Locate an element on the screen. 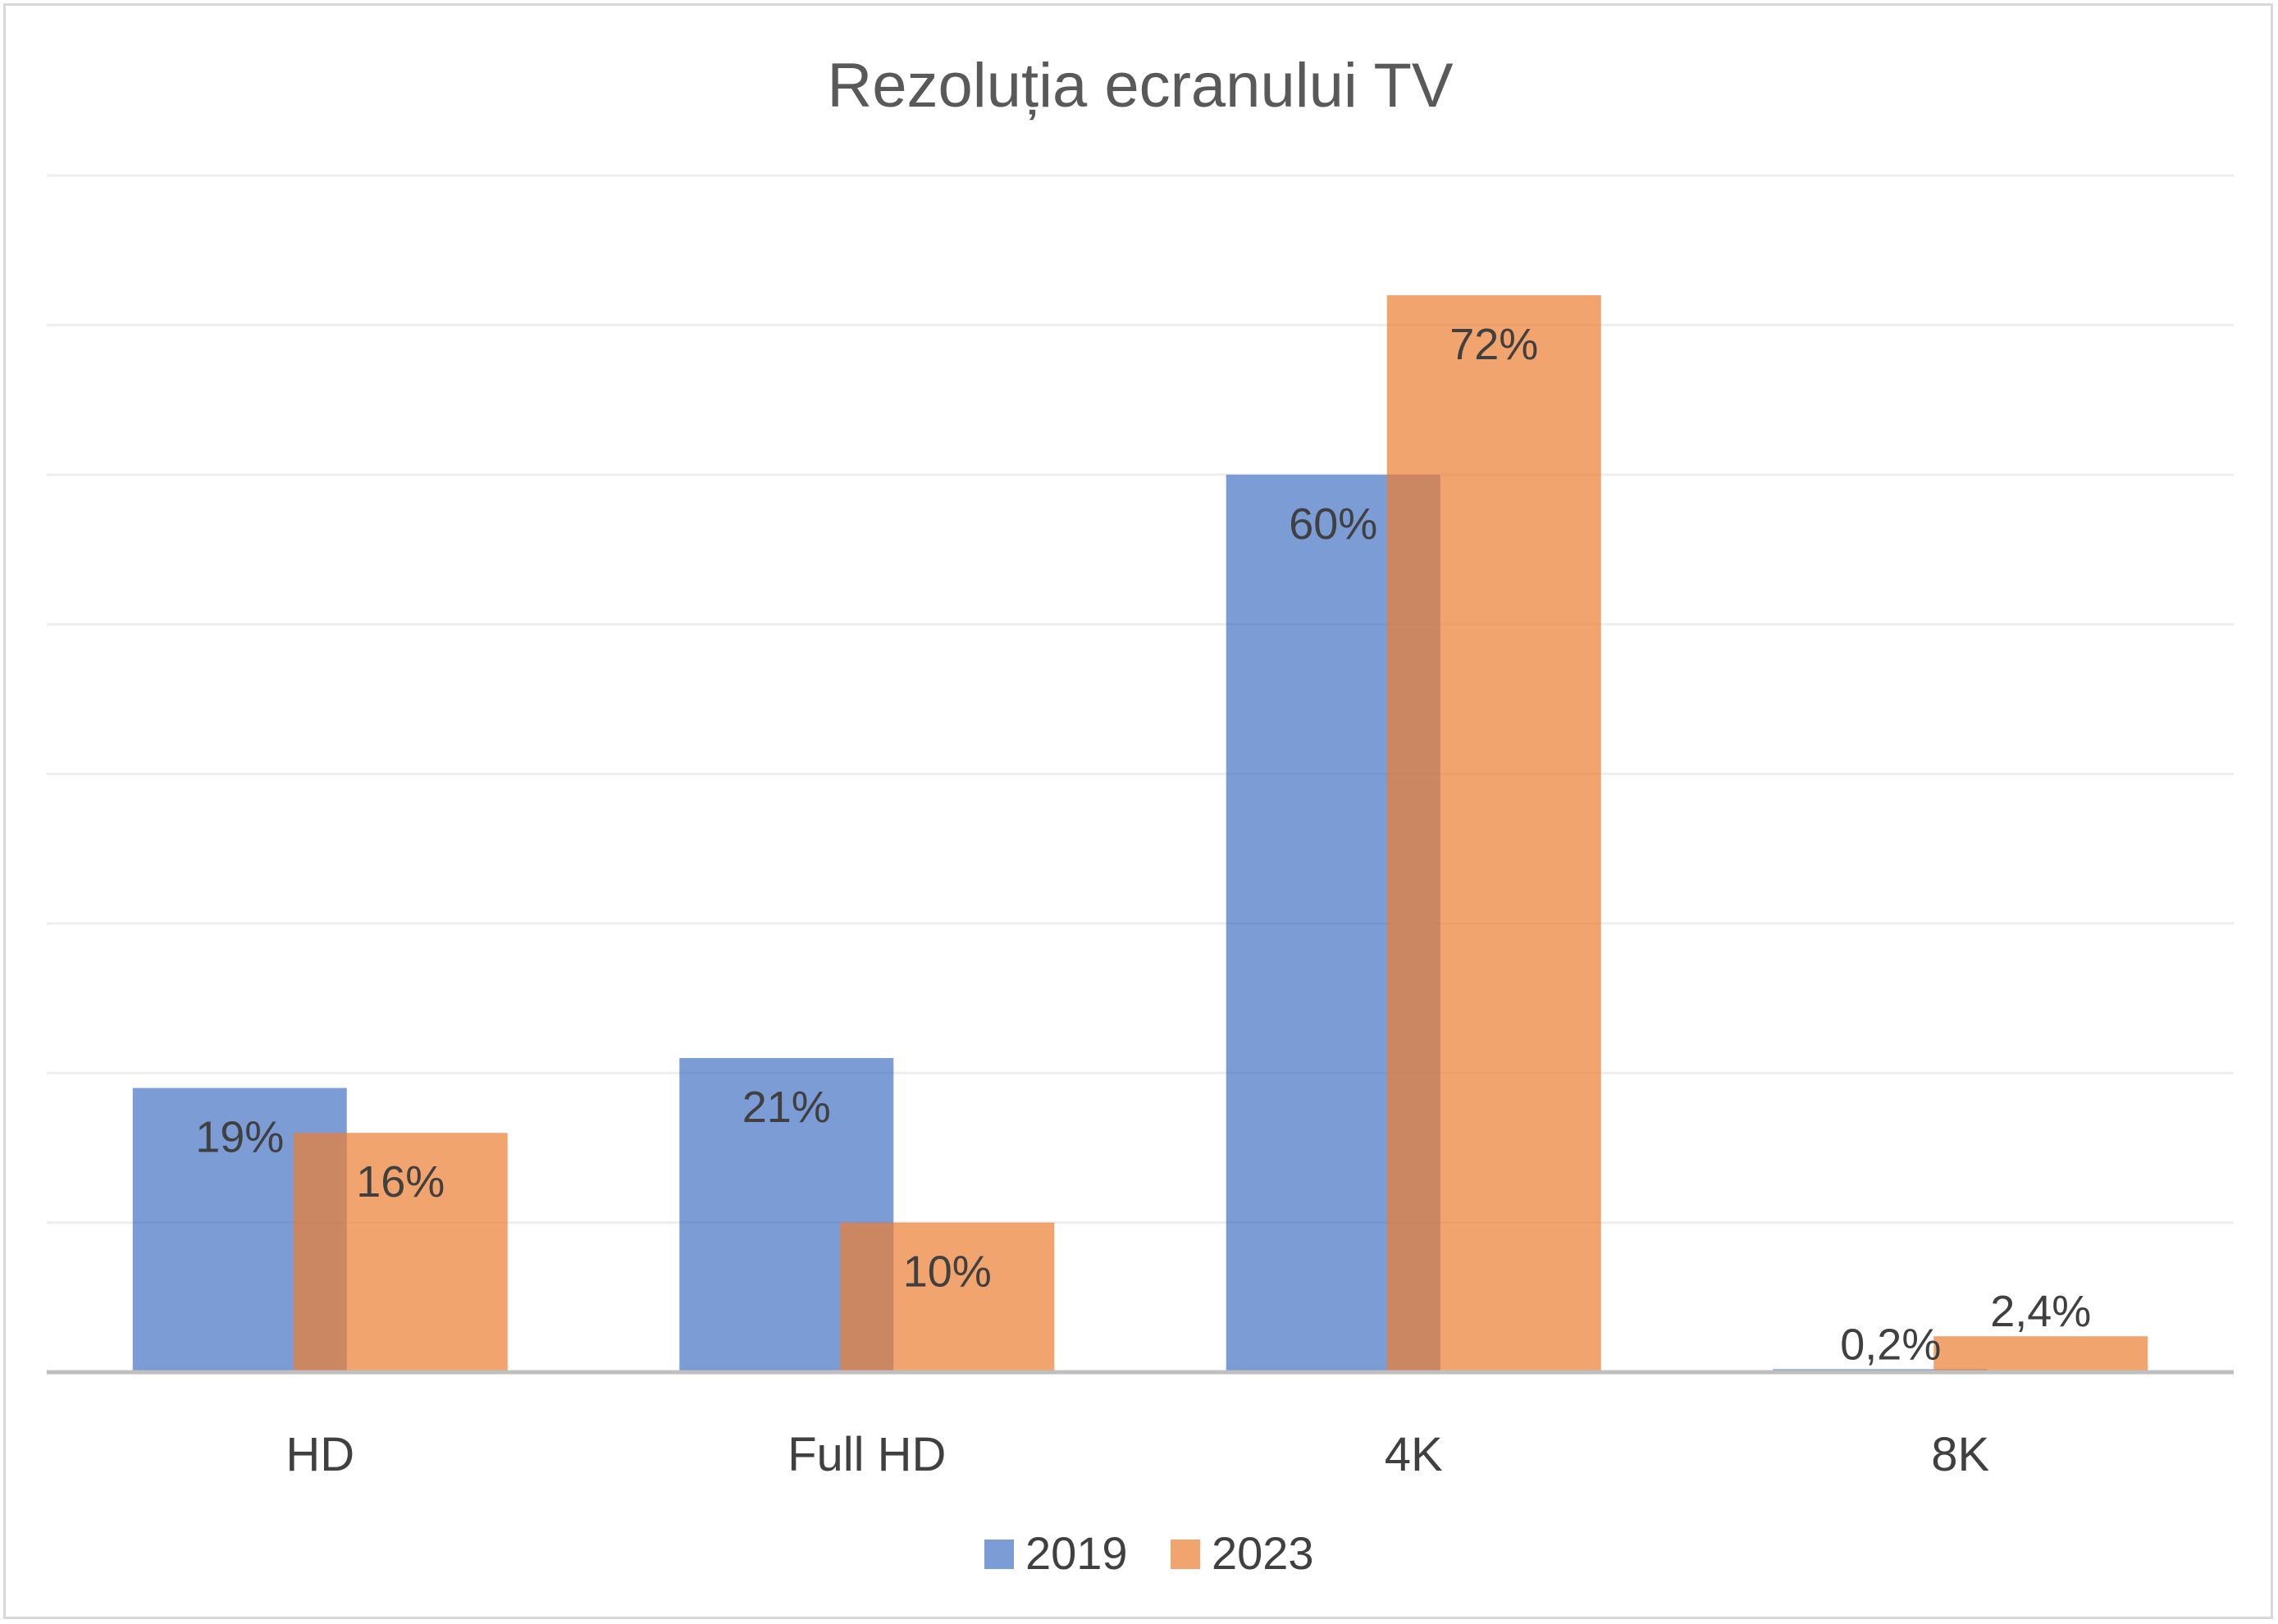 The width and height of the screenshot is (2278, 1624). legend-swatch-2023 is located at coordinates (1185, 1554).